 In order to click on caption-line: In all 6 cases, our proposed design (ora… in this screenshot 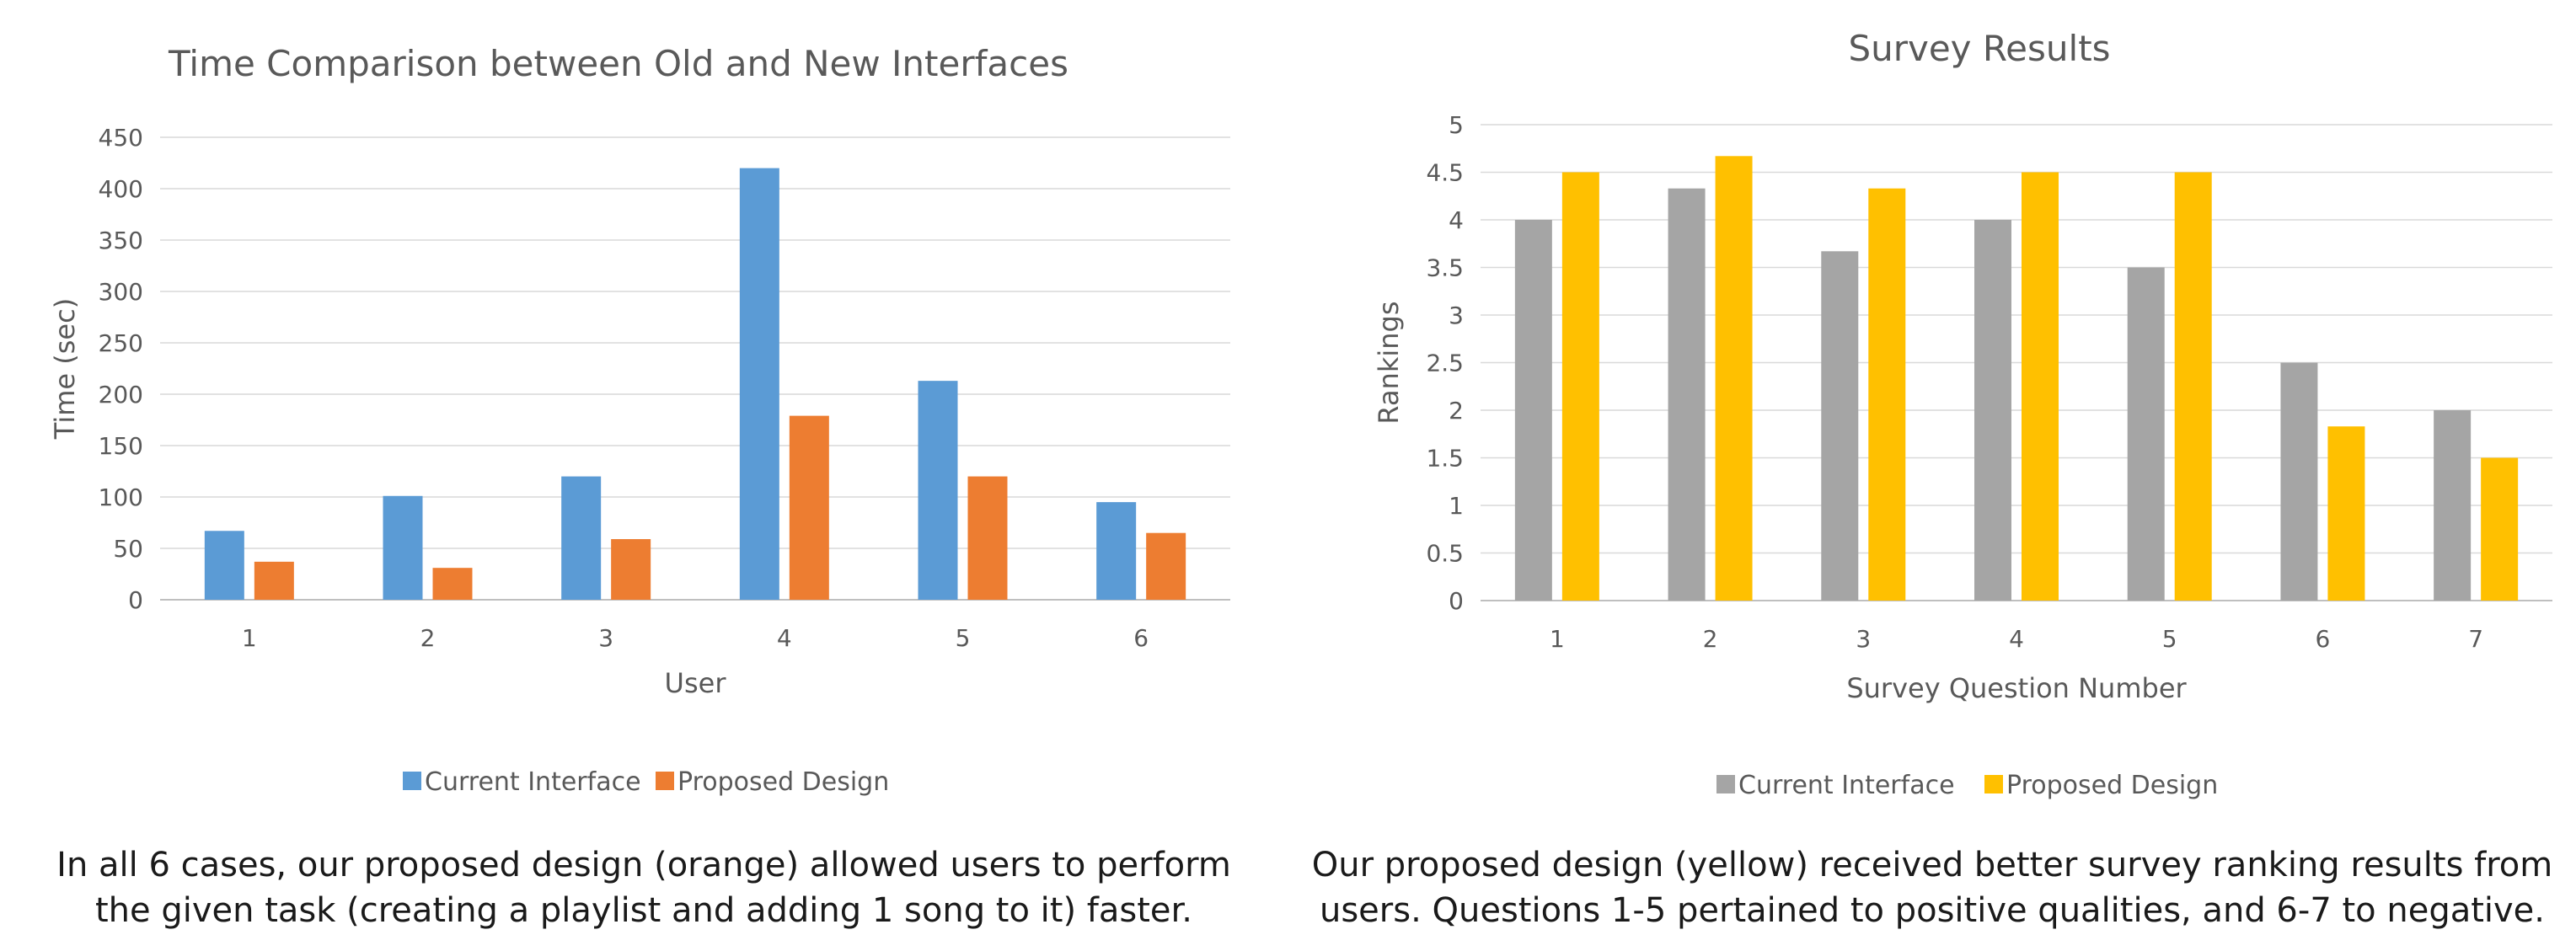, I will do `click(643, 865)`.